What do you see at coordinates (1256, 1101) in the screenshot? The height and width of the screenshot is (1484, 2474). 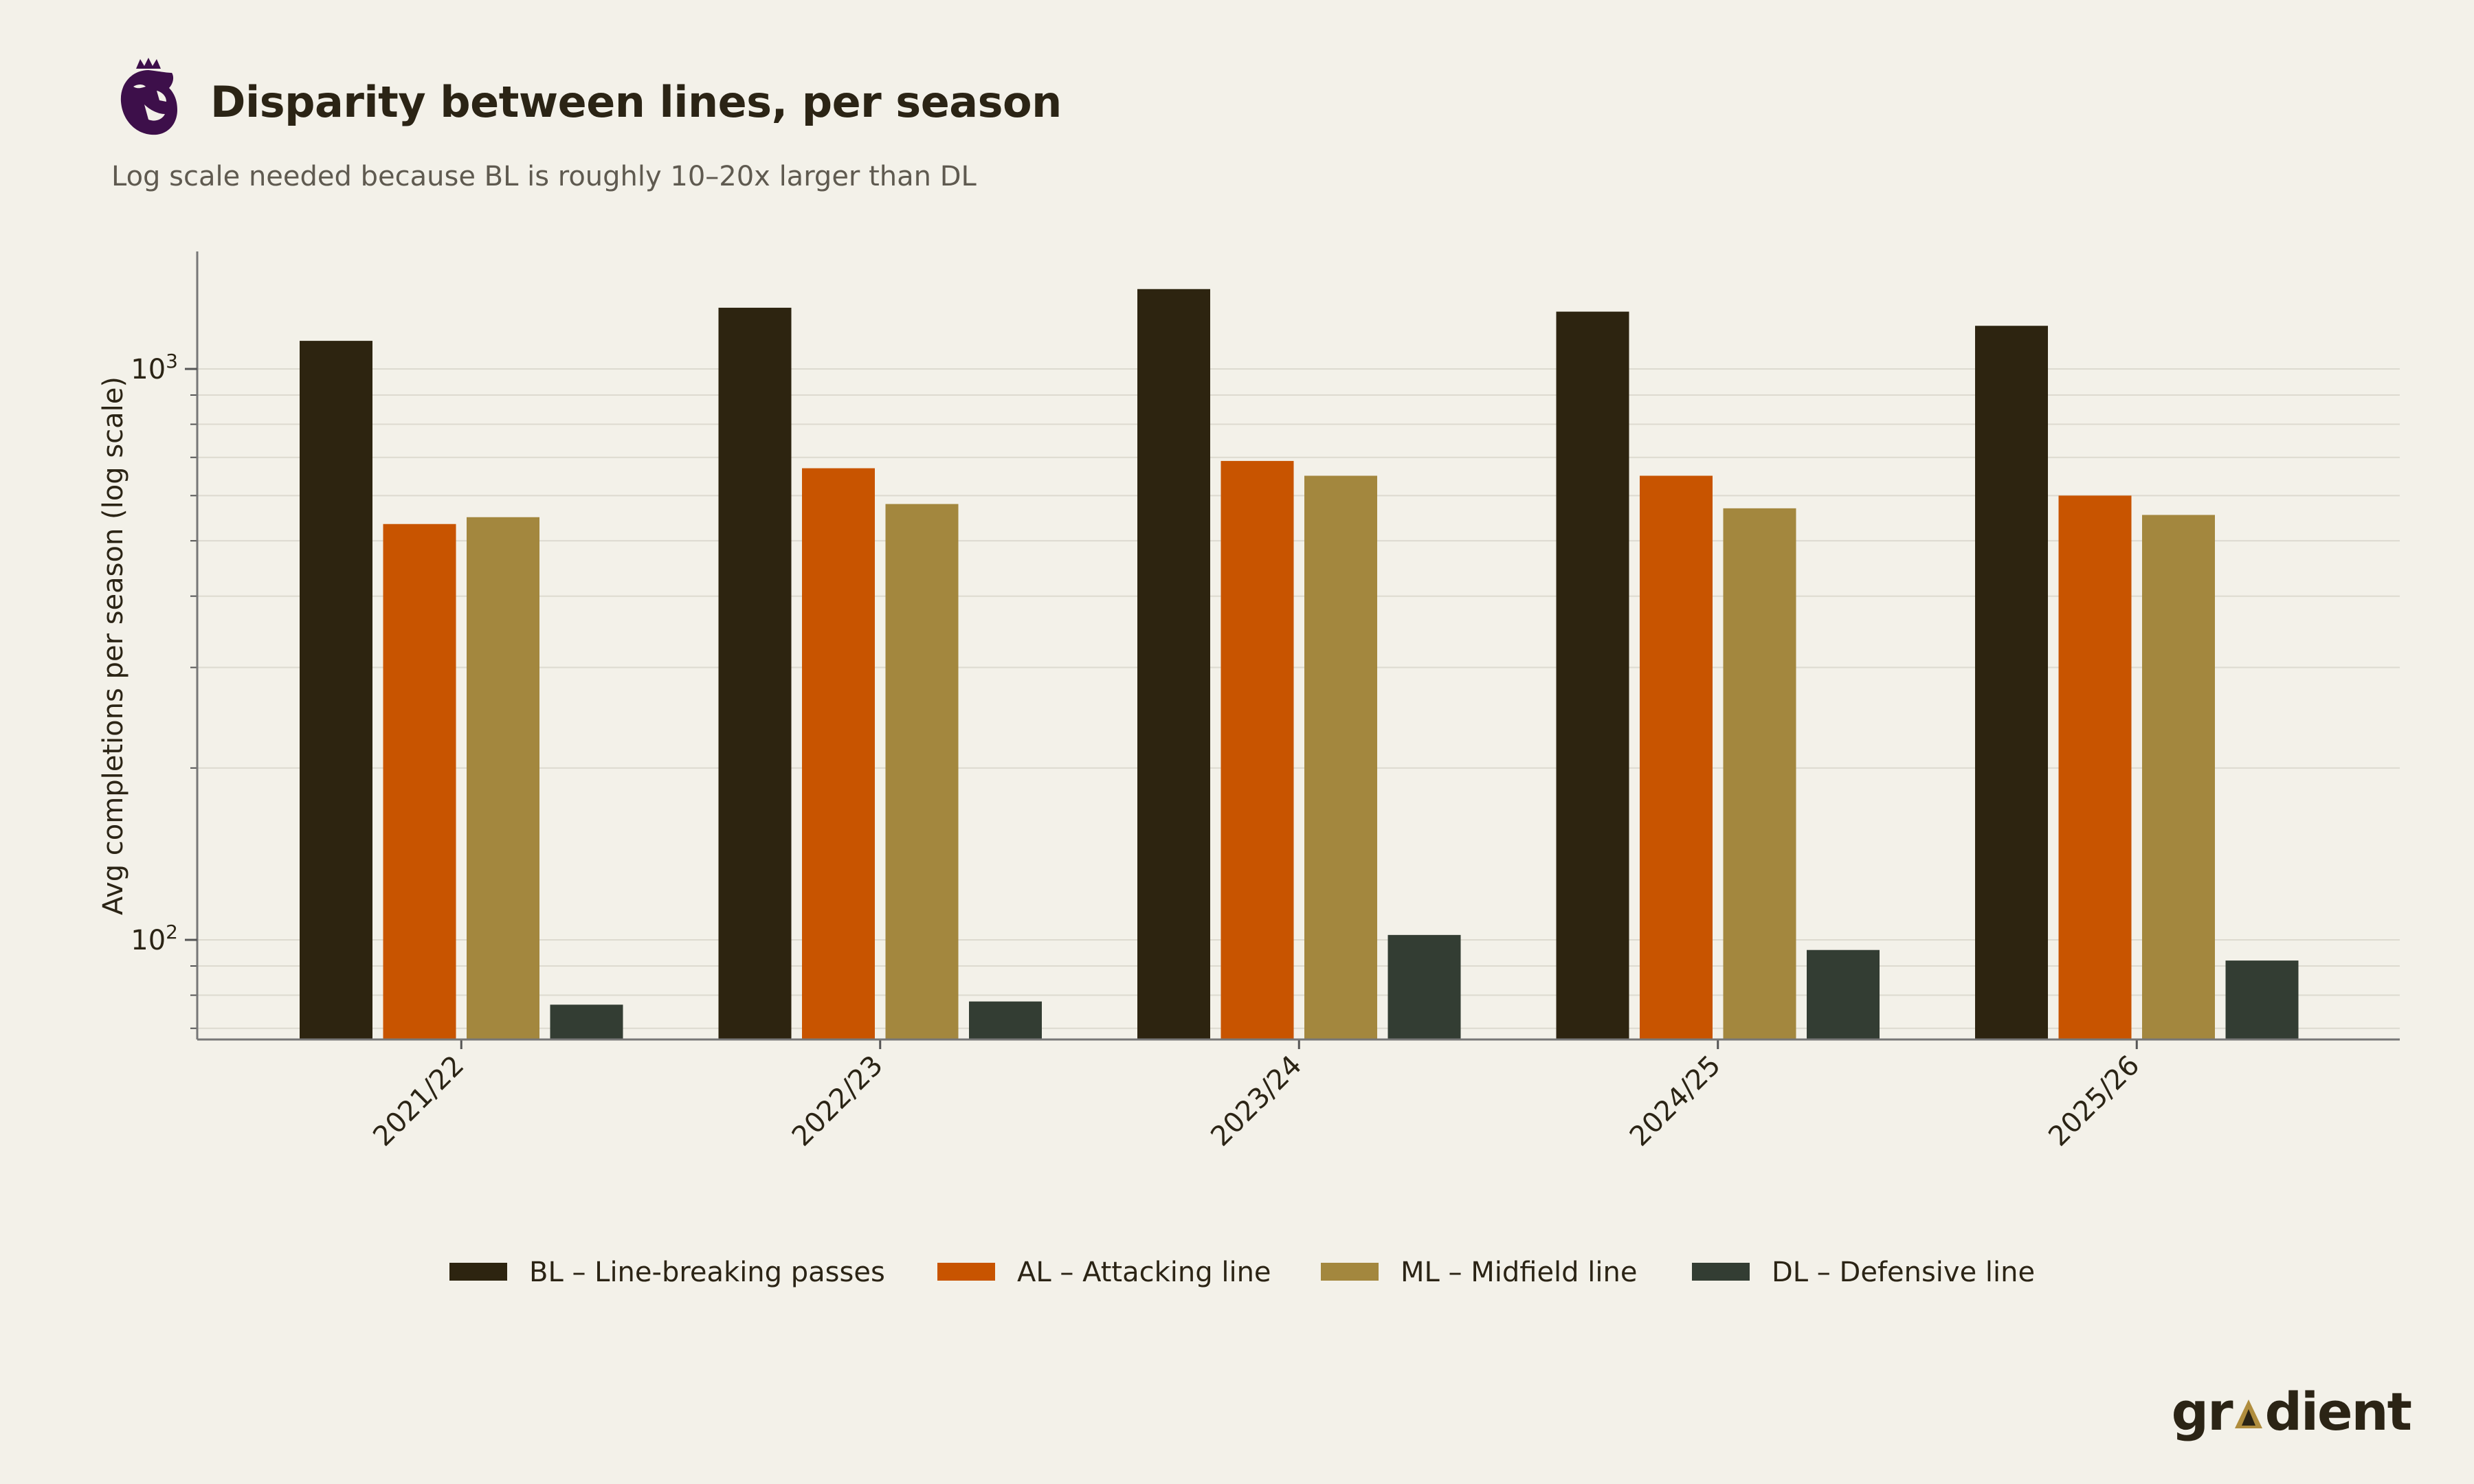 I see `x-tick-label: 2023/24` at bounding box center [1256, 1101].